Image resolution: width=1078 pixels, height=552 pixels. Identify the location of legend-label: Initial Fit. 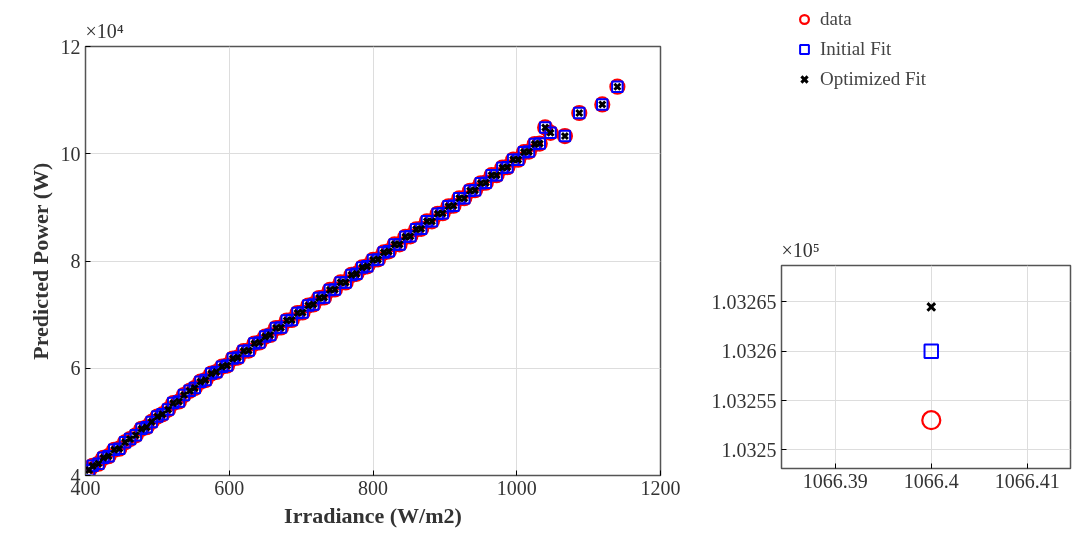
(856, 49).